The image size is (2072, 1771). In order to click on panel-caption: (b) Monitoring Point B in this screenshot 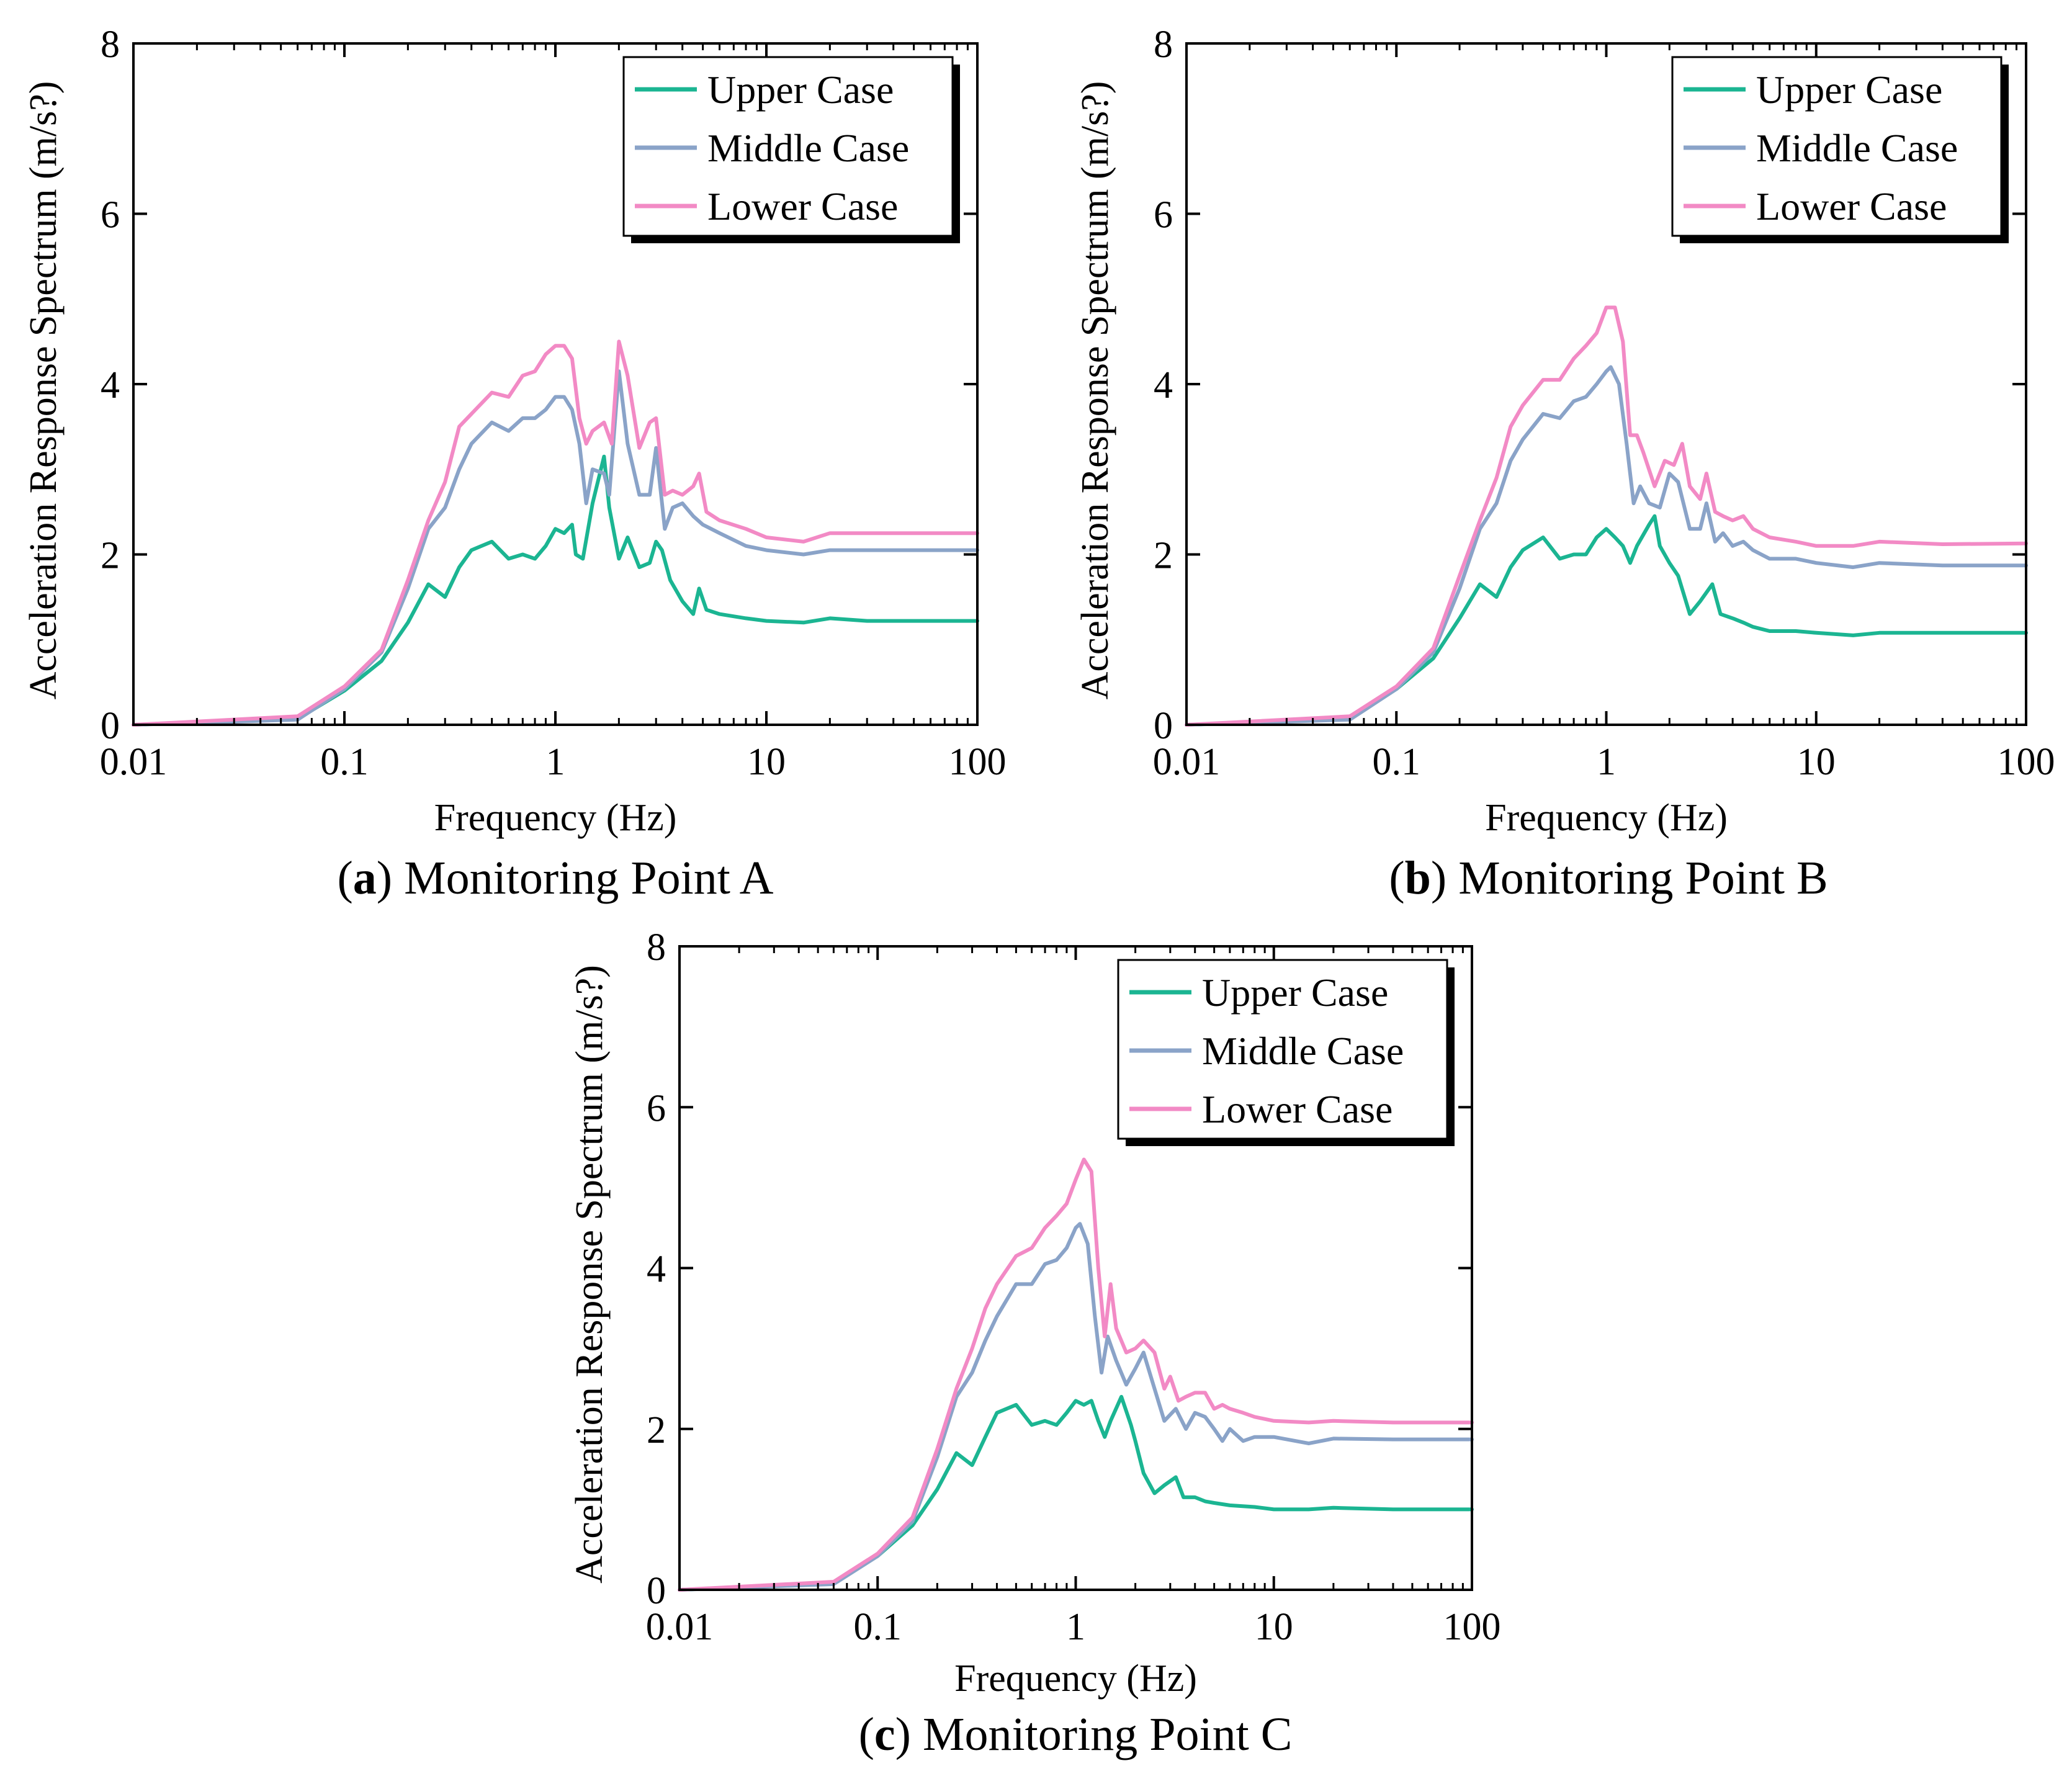, I will do `click(1608, 878)`.